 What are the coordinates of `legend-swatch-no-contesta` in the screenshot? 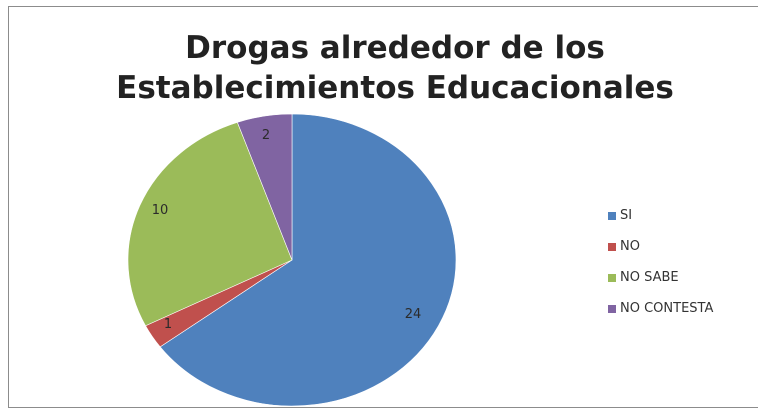 It's located at (612, 308).